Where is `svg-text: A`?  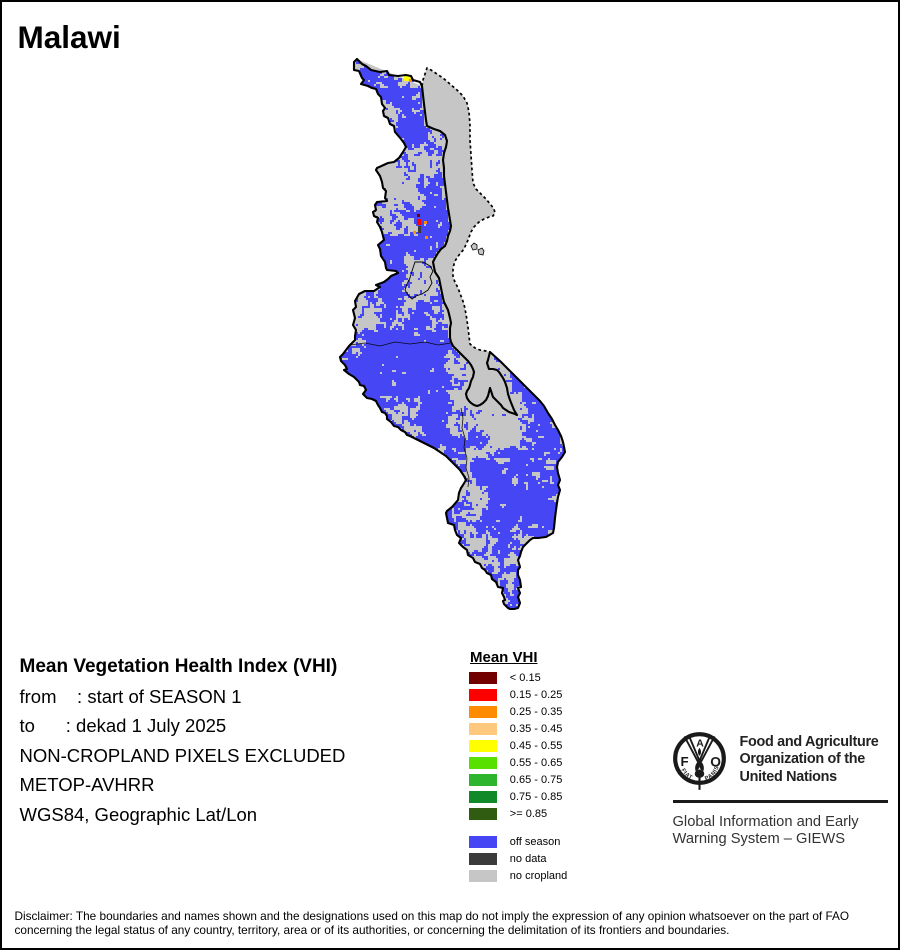
svg-text: A is located at coordinates (700, 743).